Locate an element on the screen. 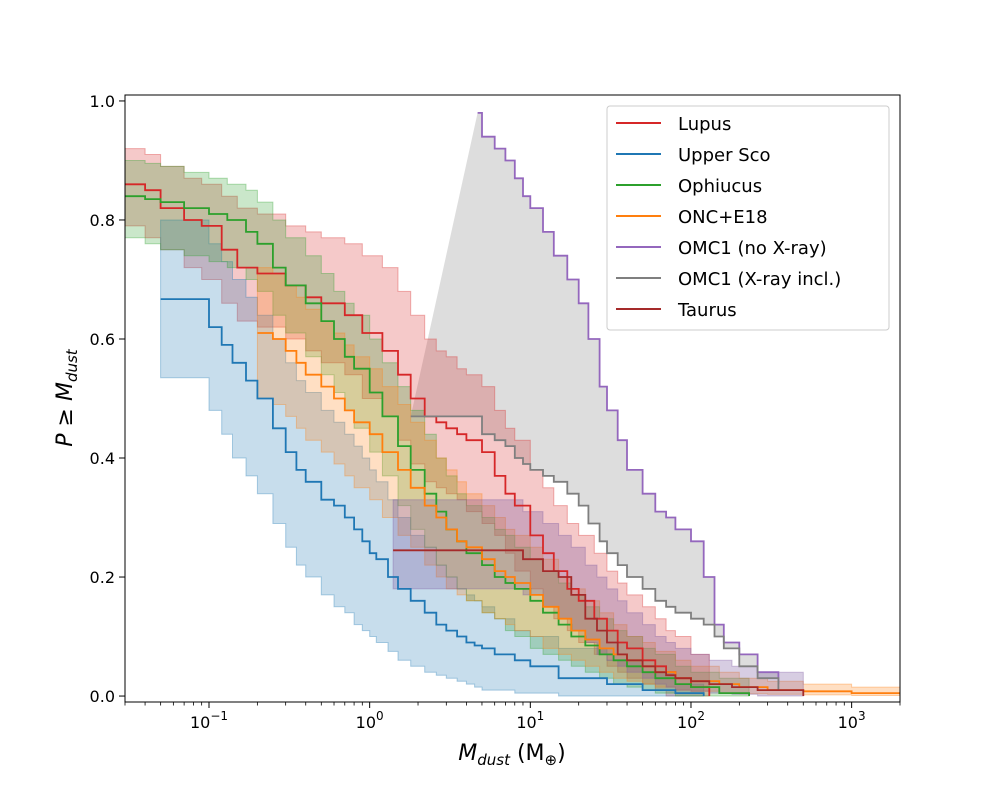 The image size is (1000, 794). x-tick-label: 10³ is located at coordinates (852, 720).